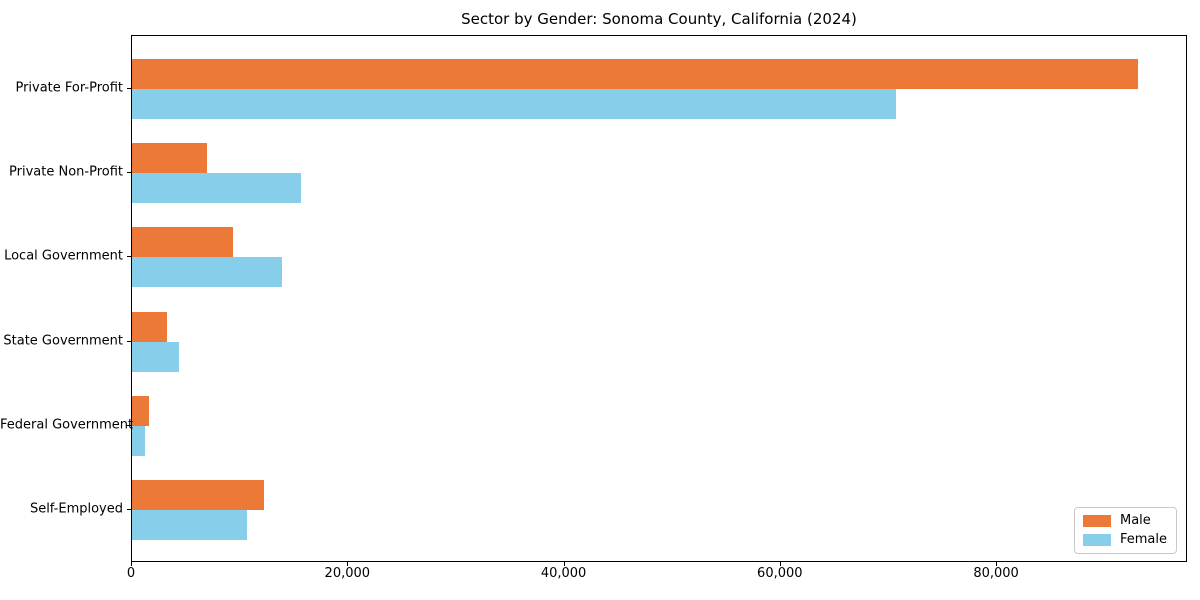  I want to click on y-tick-label-federal-government: Federal Government, so click(67, 425).